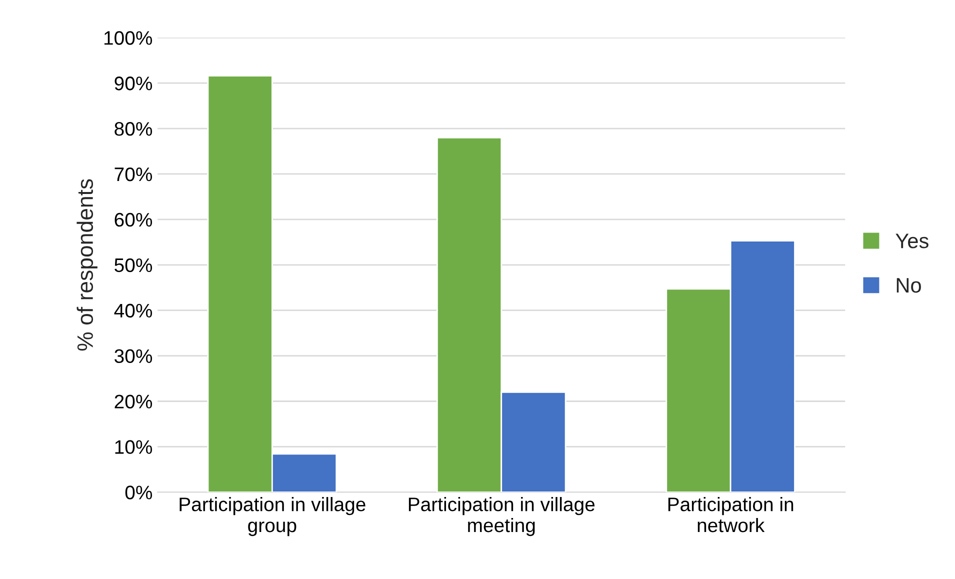  What do you see at coordinates (87, 265) in the screenshot?
I see `y-axis-title: % of respondents` at bounding box center [87, 265].